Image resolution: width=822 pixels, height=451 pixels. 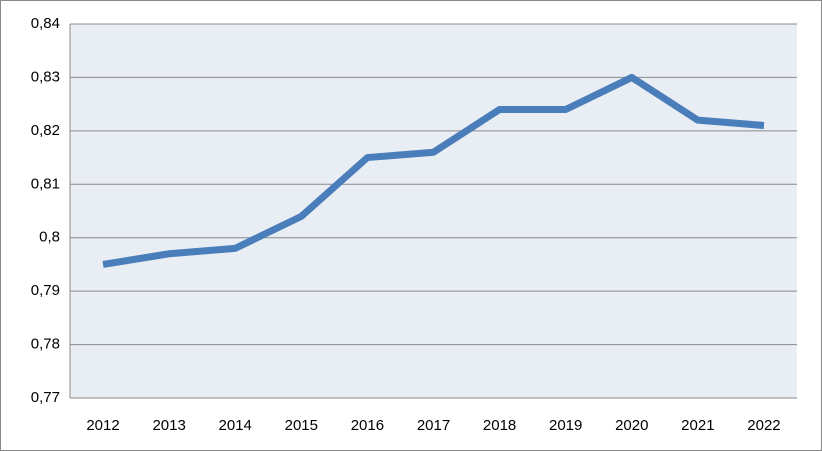 I want to click on y-tick-label: 0,81, so click(x=45, y=183).